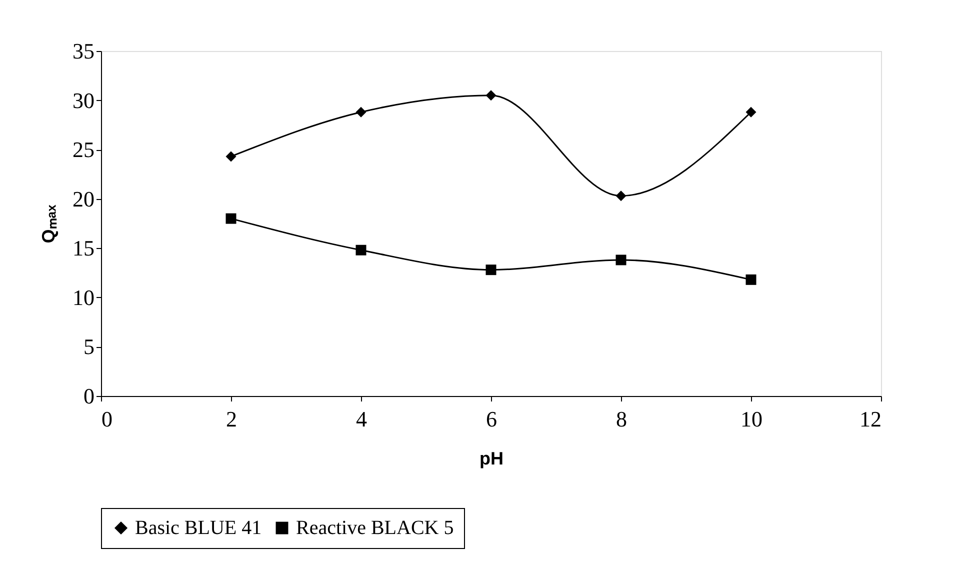  Describe the element at coordinates (89, 396) in the screenshot. I see `y-tick-label: 0` at that location.